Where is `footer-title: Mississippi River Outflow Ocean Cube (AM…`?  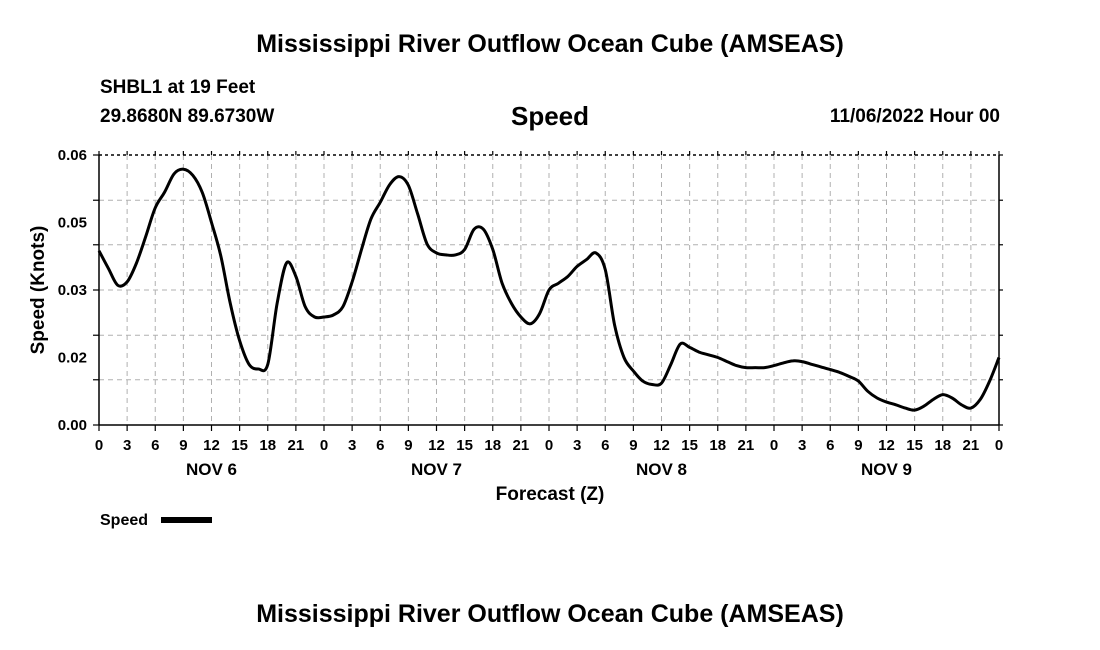 footer-title: Mississippi River Outflow Ocean Cube (AM… is located at coordinates (550, 614).